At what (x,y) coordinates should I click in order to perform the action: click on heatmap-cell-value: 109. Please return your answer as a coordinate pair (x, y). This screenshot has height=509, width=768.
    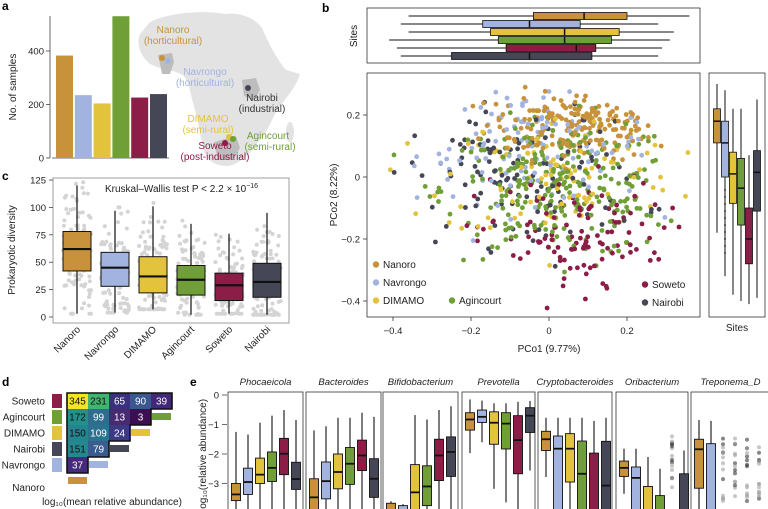
    Looking at the image, I should click on (98, 434).